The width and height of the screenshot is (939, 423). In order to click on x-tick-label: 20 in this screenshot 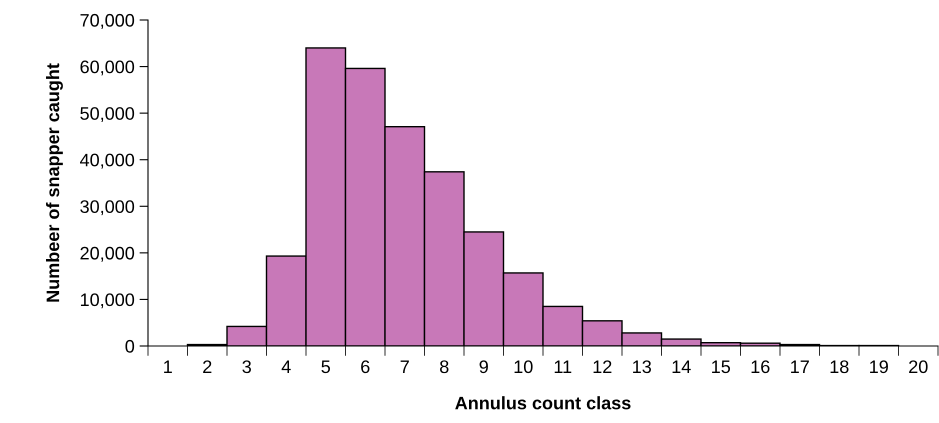, I will do `click(918, 367)`.